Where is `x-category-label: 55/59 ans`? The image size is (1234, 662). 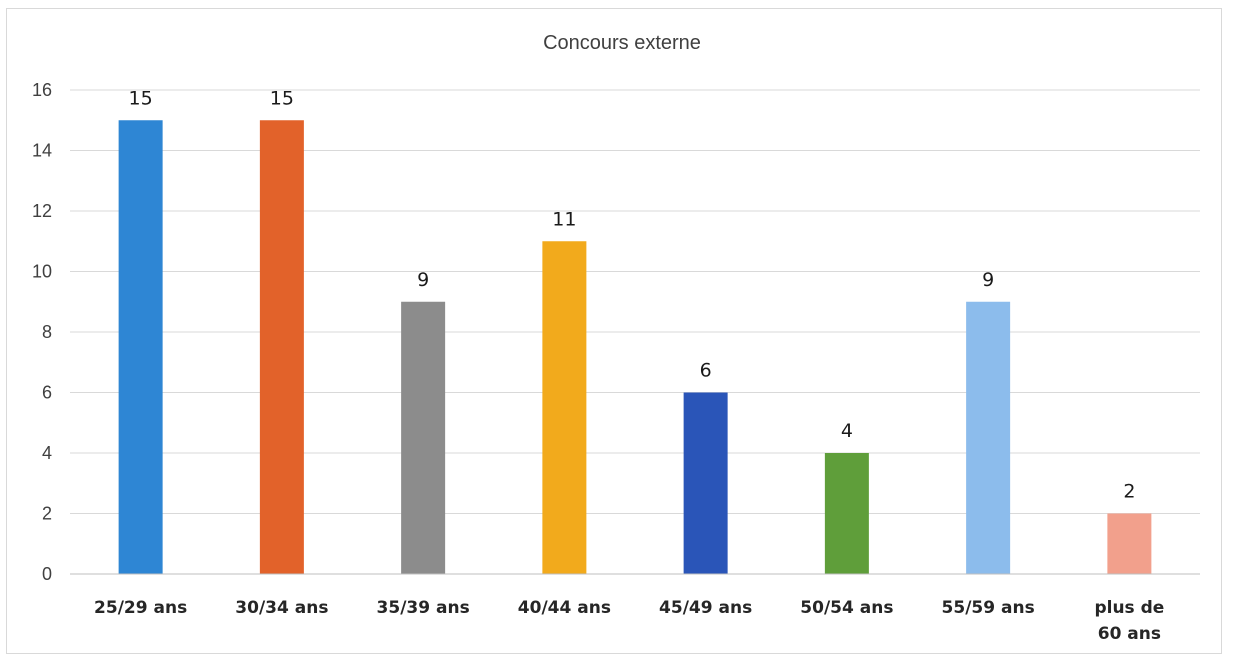 x-category-label: 55/59 ans is located at coordinates (988, 608).